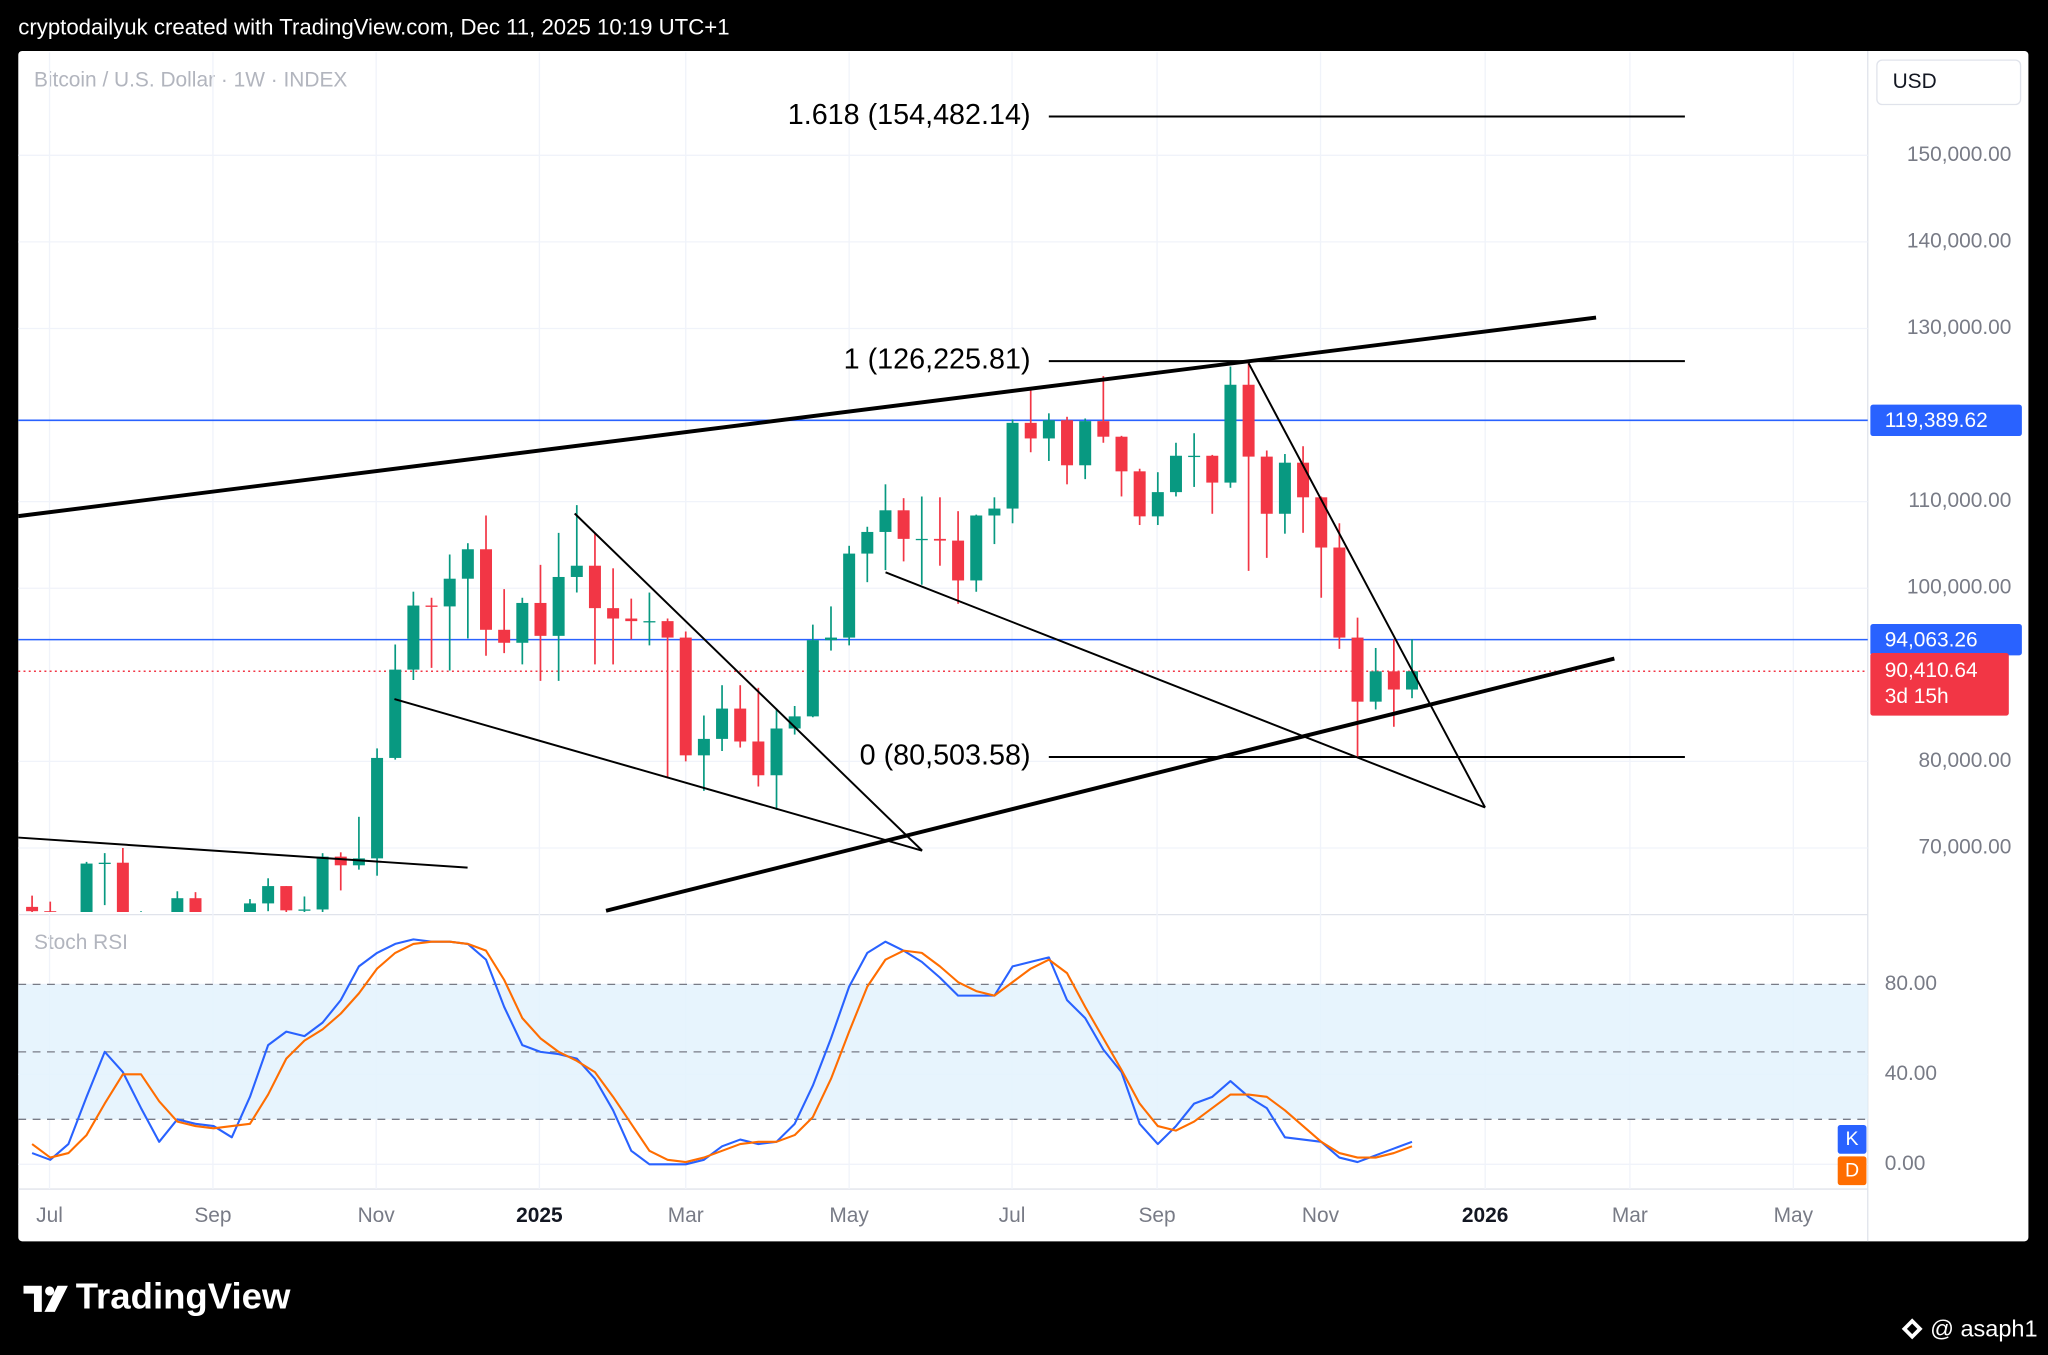 The height and width of the screenshot is (1355, 2048). Describe the element at coordinates (81, 942) in the screenshot. I see `indicator-title: Stoch RSI` at that location.